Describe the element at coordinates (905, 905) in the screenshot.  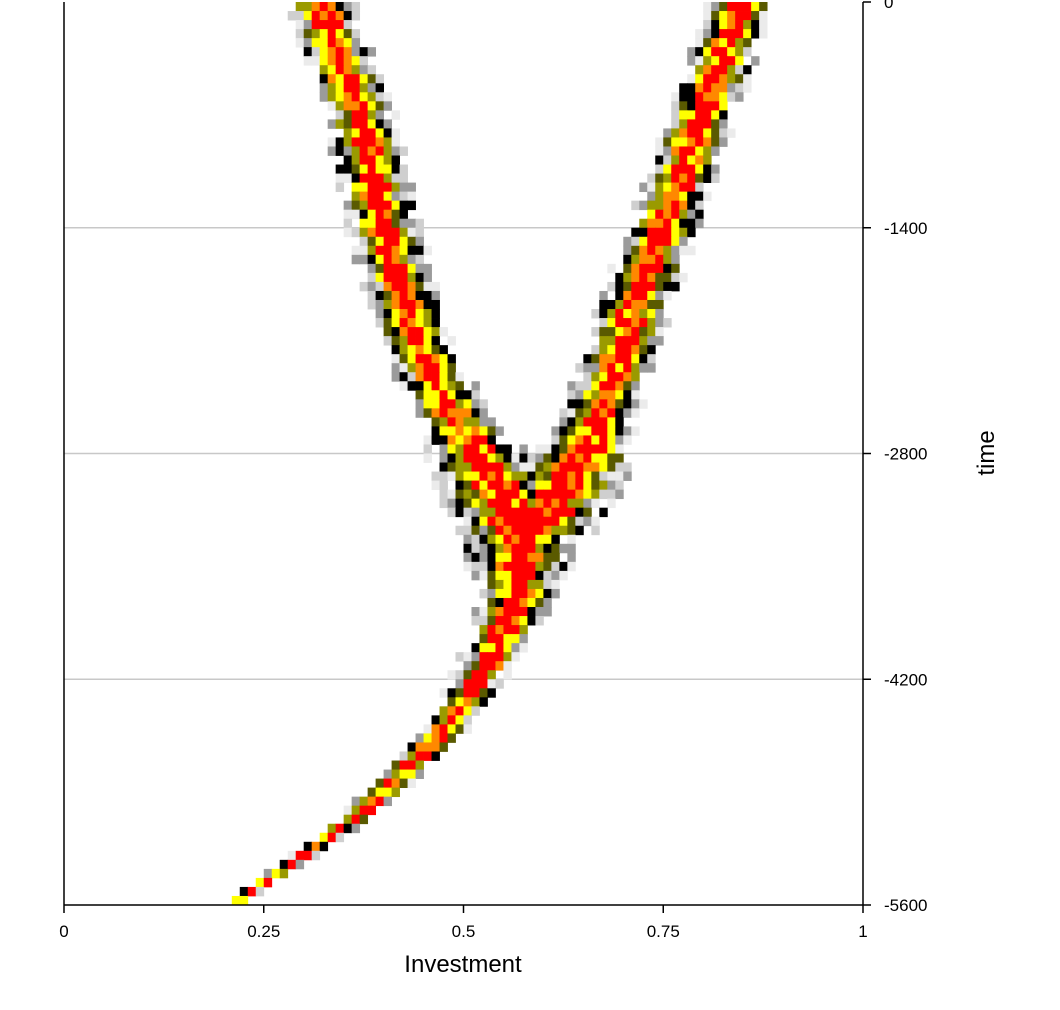
I see `y-tick-label-4: -5600` at that location.